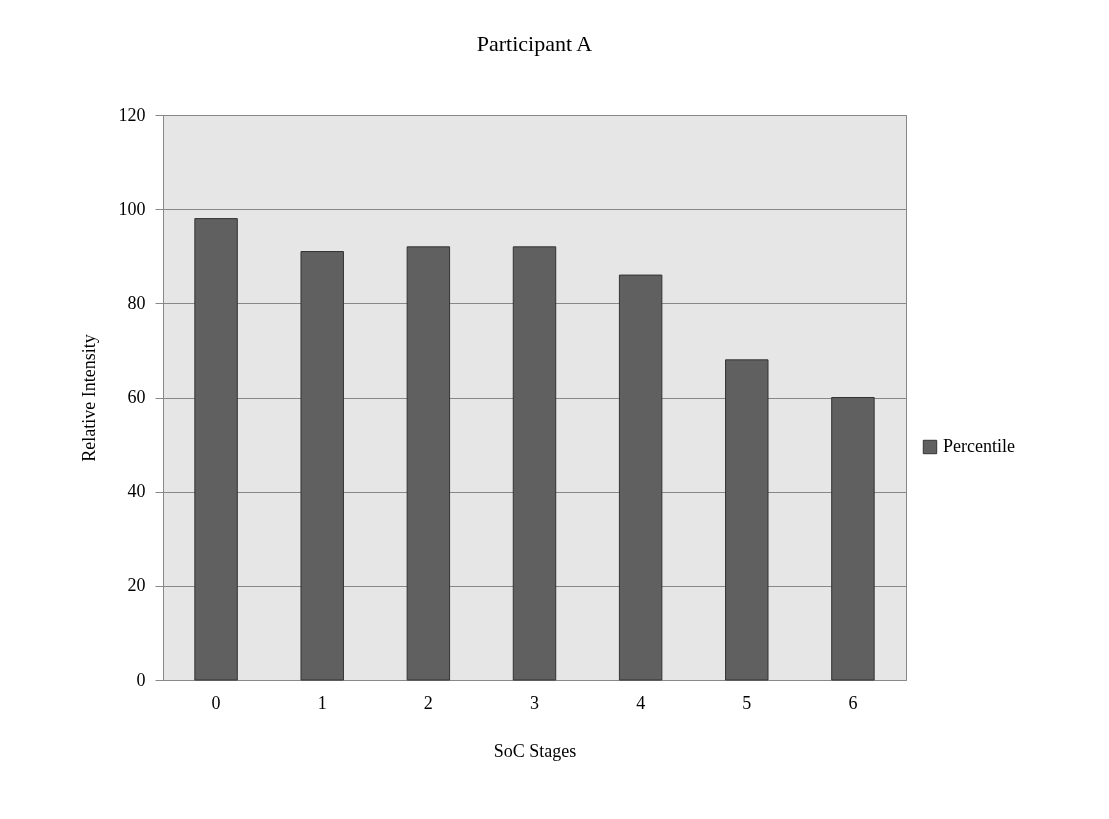 This screenshot has width=1109, height=819. I want to click on y-tick-label: 120, so click(132, 114).